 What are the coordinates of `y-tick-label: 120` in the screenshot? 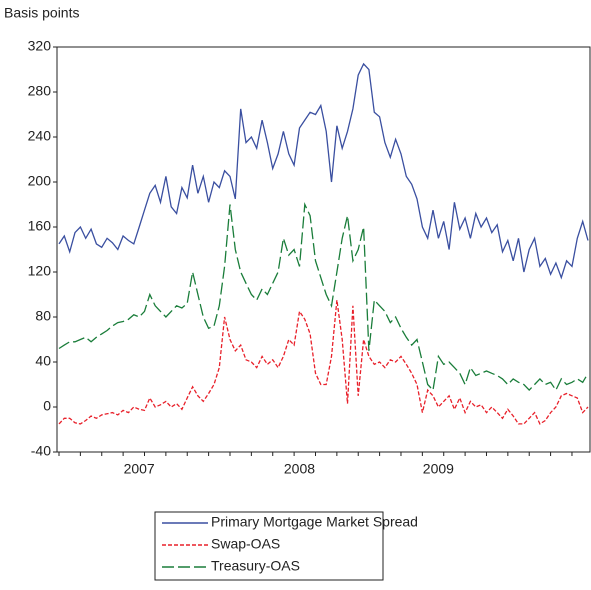 It's located at (40, 271).